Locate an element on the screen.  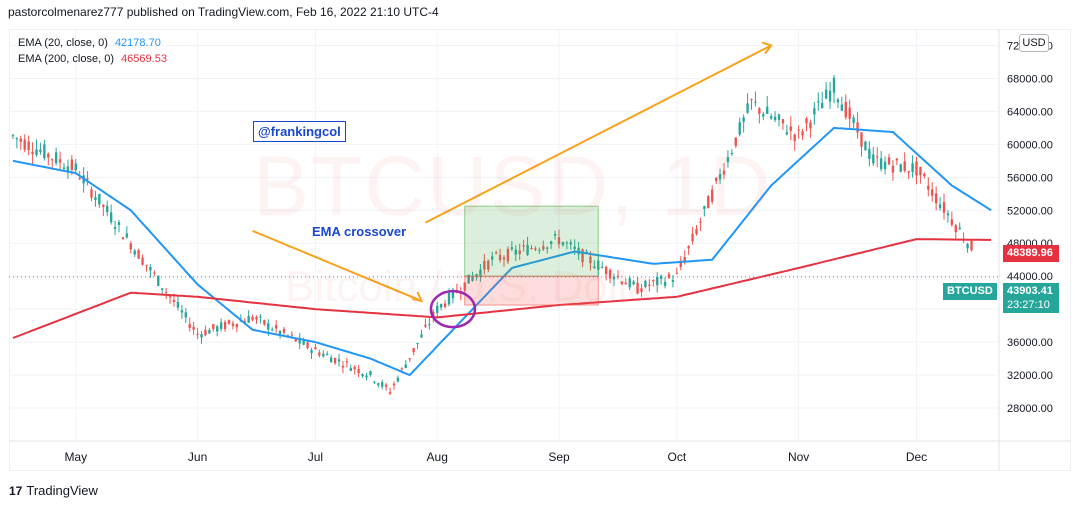
legend-ema200: EMA (200, close, 0) 46569.53 is located at coordinates (92, 59).